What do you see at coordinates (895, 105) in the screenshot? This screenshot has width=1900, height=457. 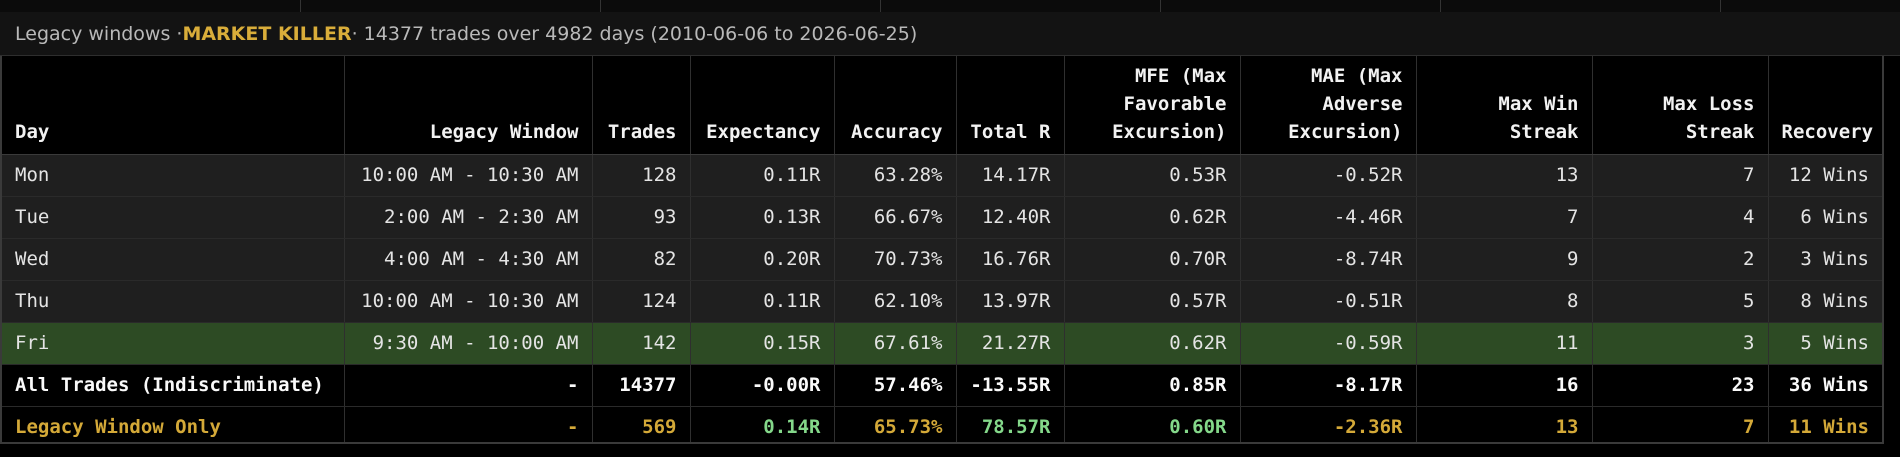 I see `col-header-accuracy: Accuracy` at bounding box center [895, 105].